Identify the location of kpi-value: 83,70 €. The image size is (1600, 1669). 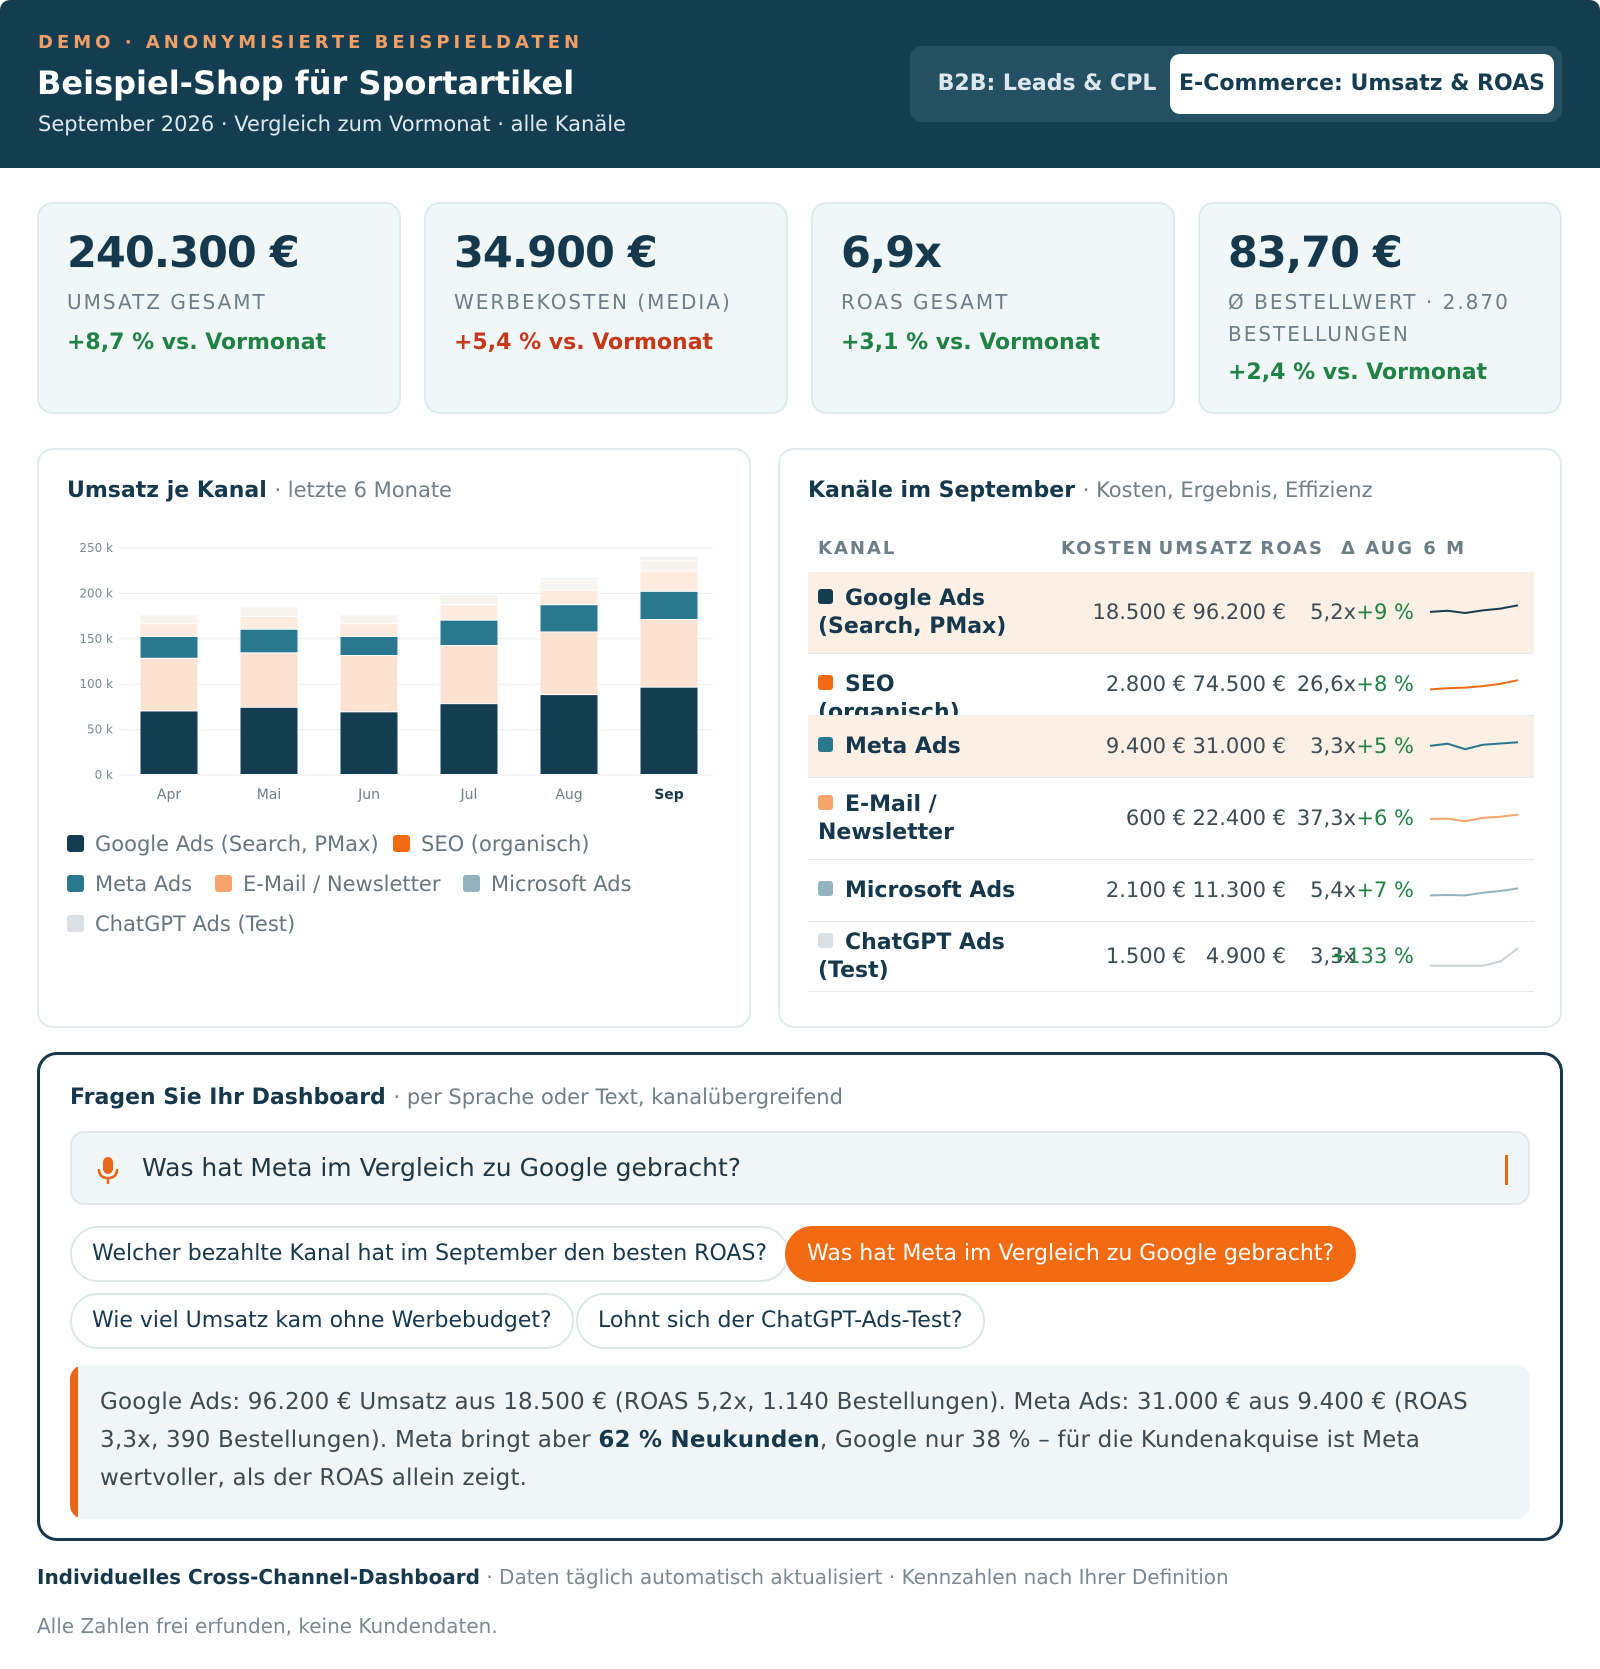
(1315, 253).